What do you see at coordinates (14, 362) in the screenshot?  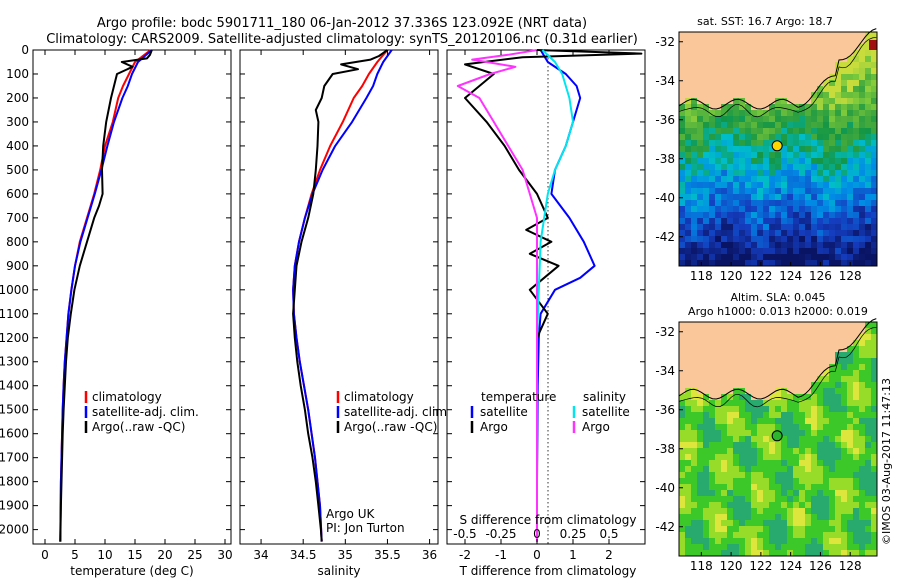 I see `y-tick-label: 1300` at bounding box center [14, 362].